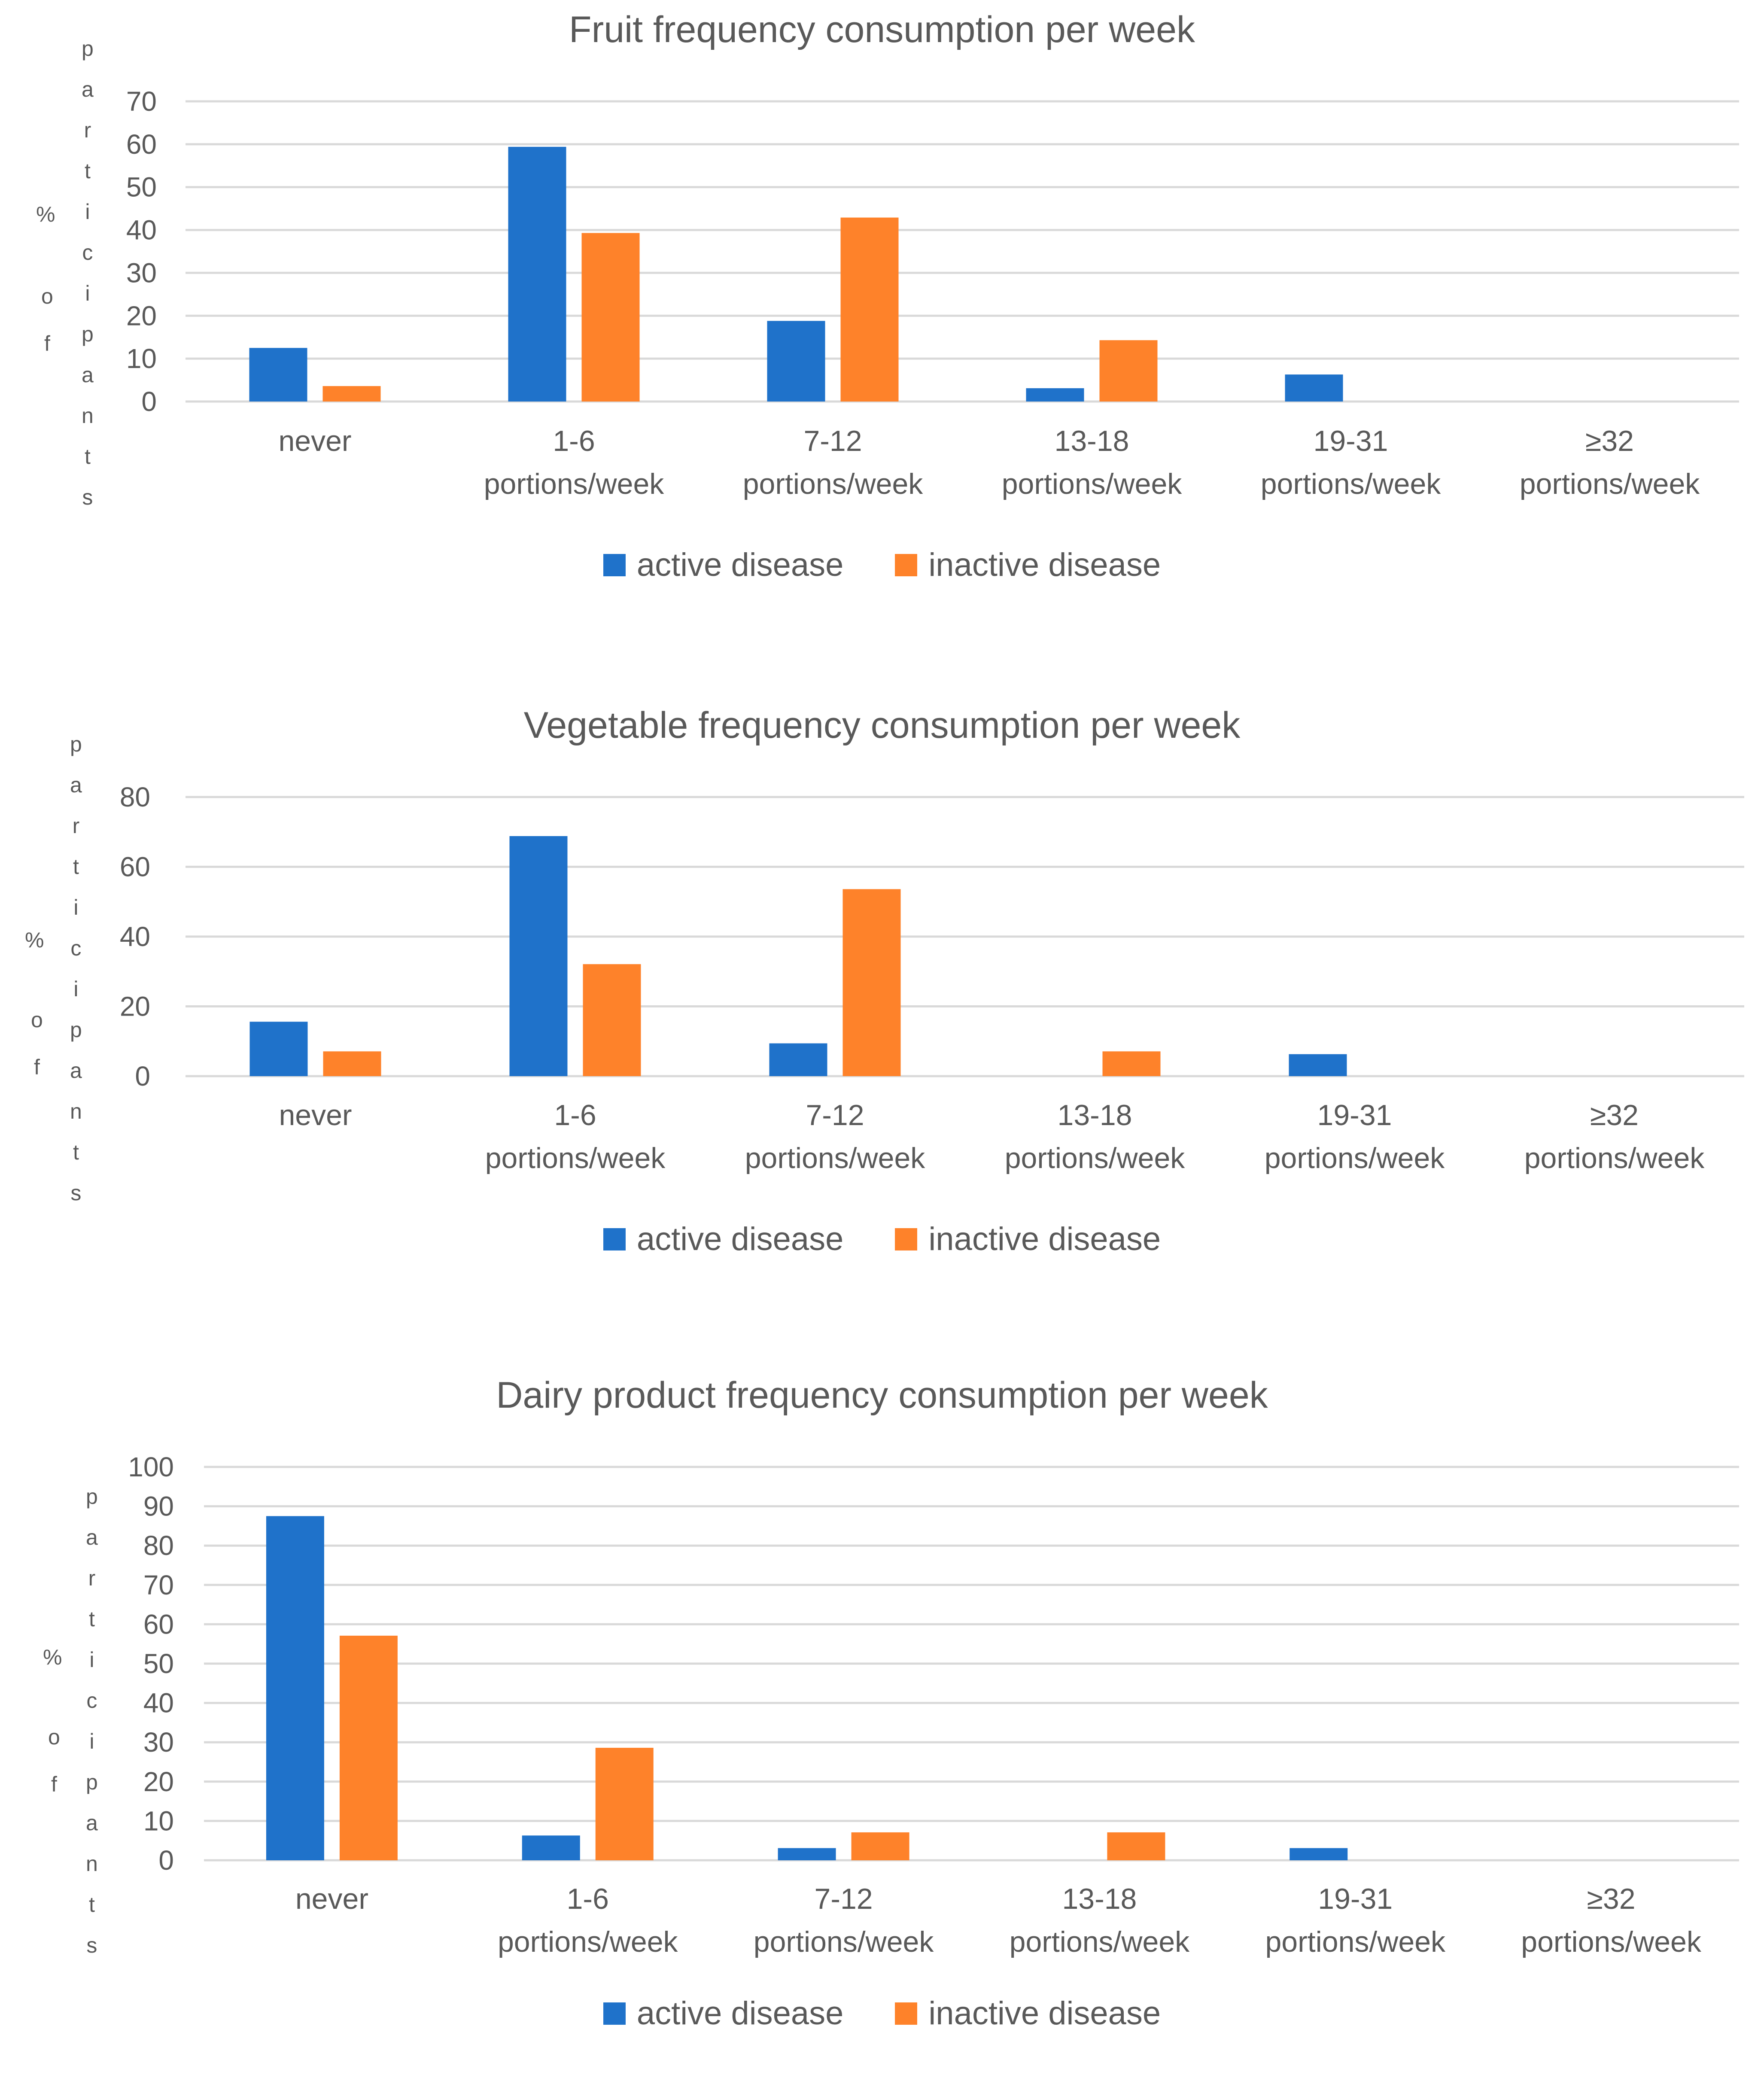 The width and height of the screenshot is (1764, 2078). What do you see at coordinates (882, 725) in the screenshot?
I see `chart-title: Vegetable frequency consumption per week` at bounding box center [882, 725].